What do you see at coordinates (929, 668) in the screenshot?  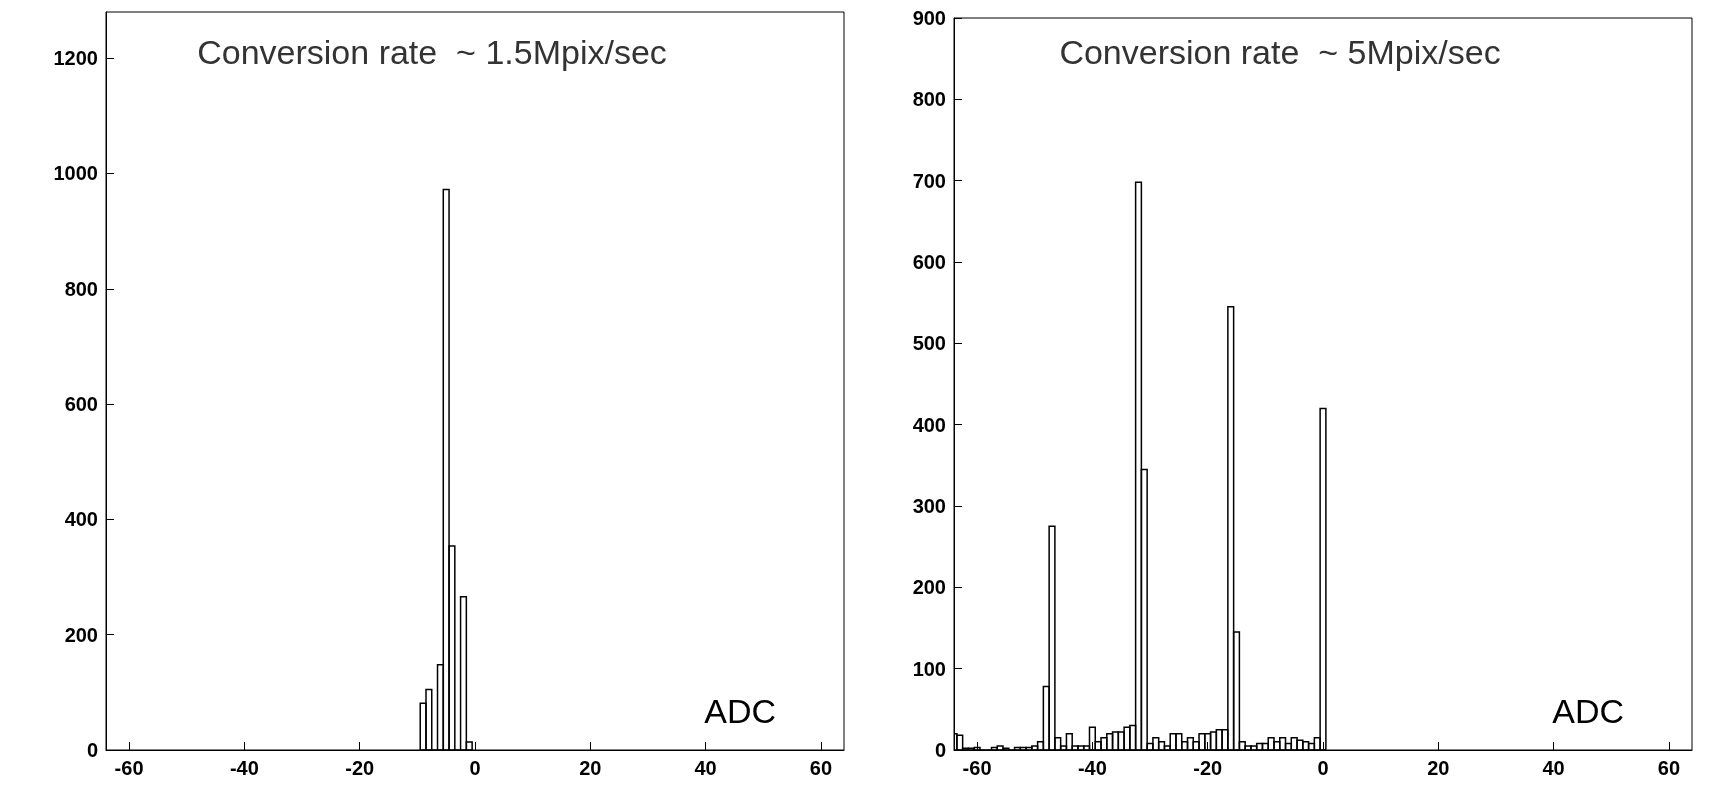 I see `y-tick-label: 100` at bounding box center [929, 668].